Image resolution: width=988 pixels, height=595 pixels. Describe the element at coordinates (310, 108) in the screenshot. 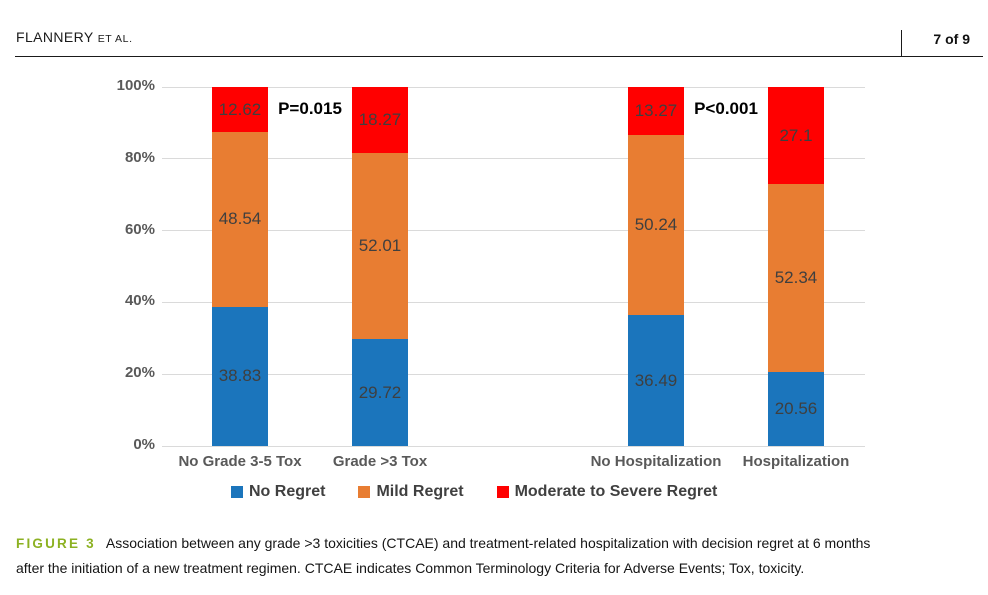

I see `p-value-annotation: P=0.015` at that location.